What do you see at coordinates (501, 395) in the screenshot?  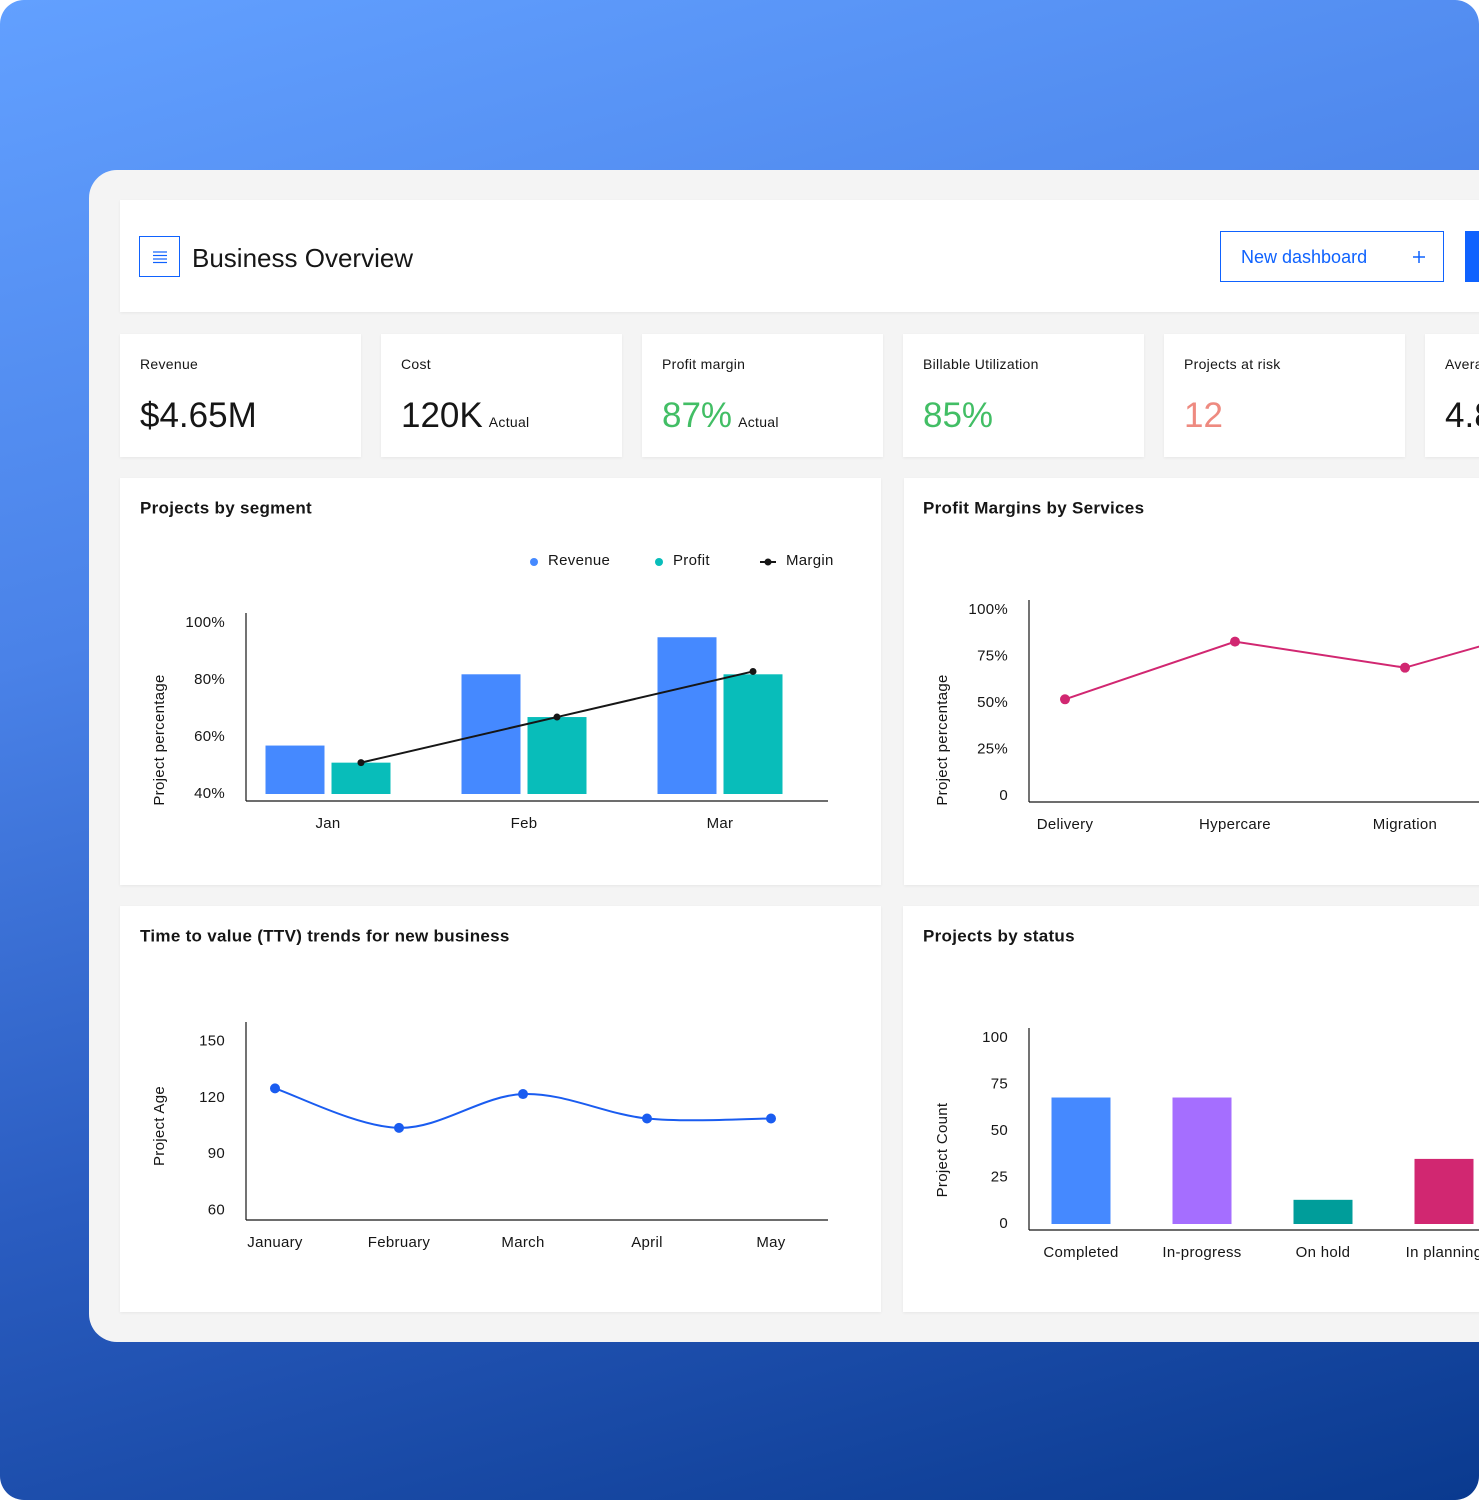 I see `kpi-card: Cost 120K Actual` at bounding box center [501, 395].